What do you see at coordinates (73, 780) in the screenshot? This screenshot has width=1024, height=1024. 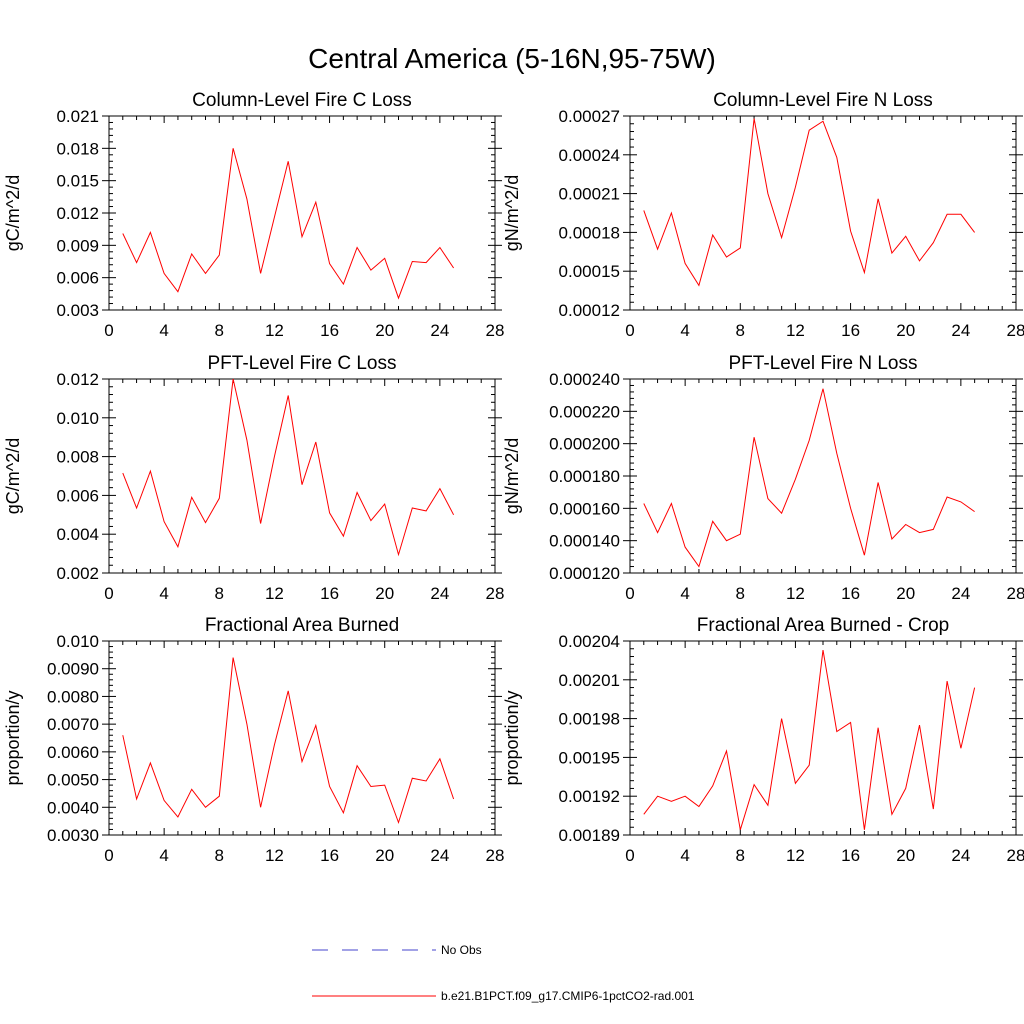 I see `y-tick-label: 0.0050` at bounding box center [73, 780].